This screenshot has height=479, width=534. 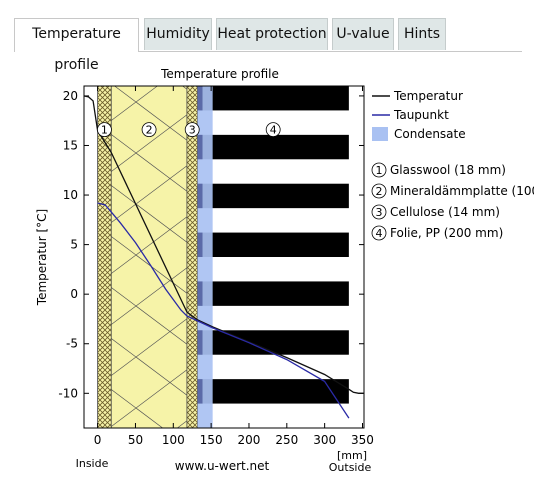 I want to click on legend-layer-3-number: 3, so click(x=379, y=212).